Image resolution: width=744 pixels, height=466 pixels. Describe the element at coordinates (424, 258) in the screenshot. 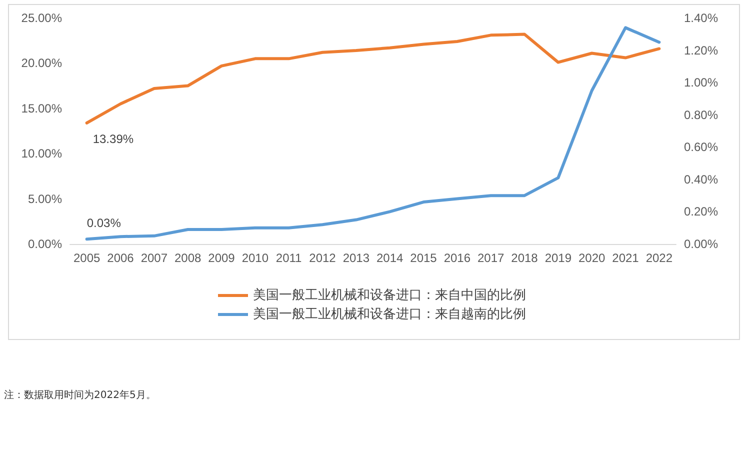

I see `x-tick-label: 2015` at that location.